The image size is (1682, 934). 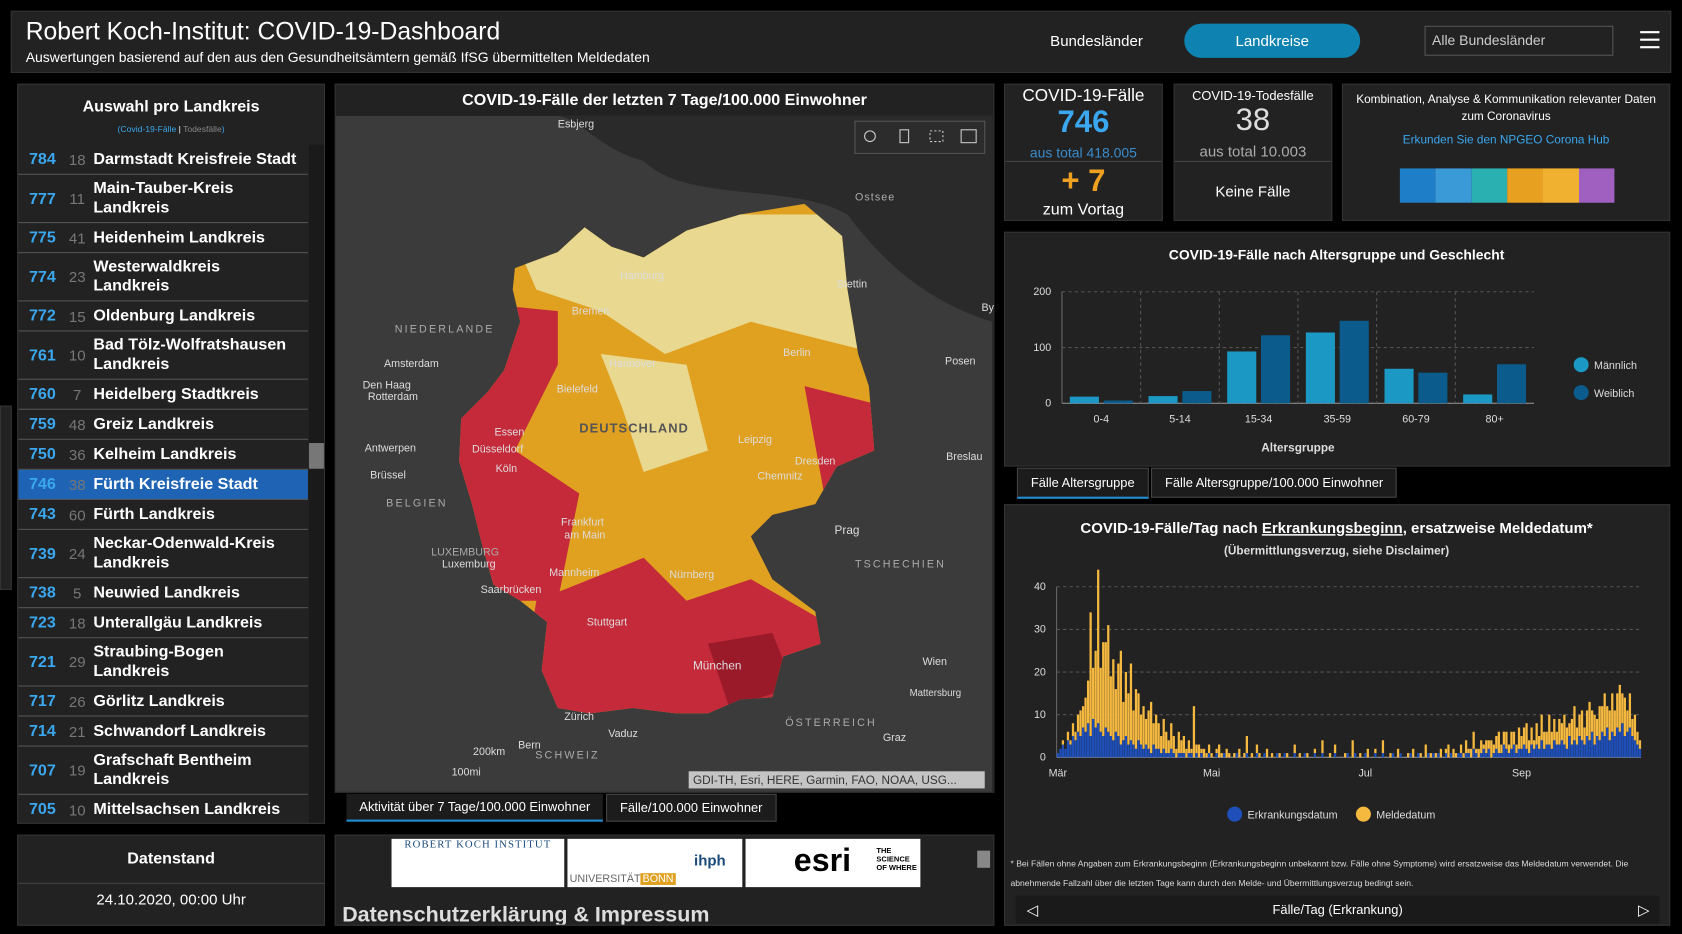 I want to click on list-row: 772 15 Oldenburg Landkreis, so click(x=163, y=316).